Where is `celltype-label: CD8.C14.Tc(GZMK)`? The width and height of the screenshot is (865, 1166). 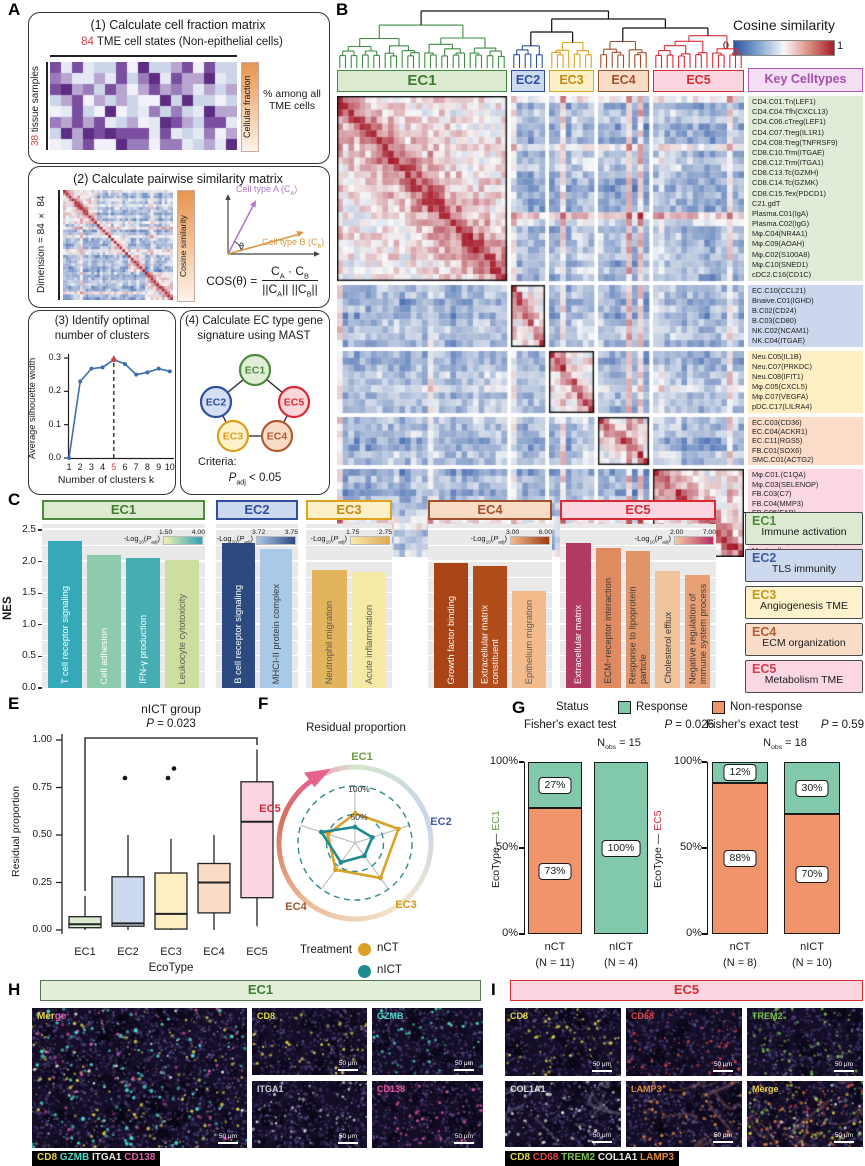 celltype-label: CD8.C14.Tc(GZMK) is located at coordinates (785, 183).